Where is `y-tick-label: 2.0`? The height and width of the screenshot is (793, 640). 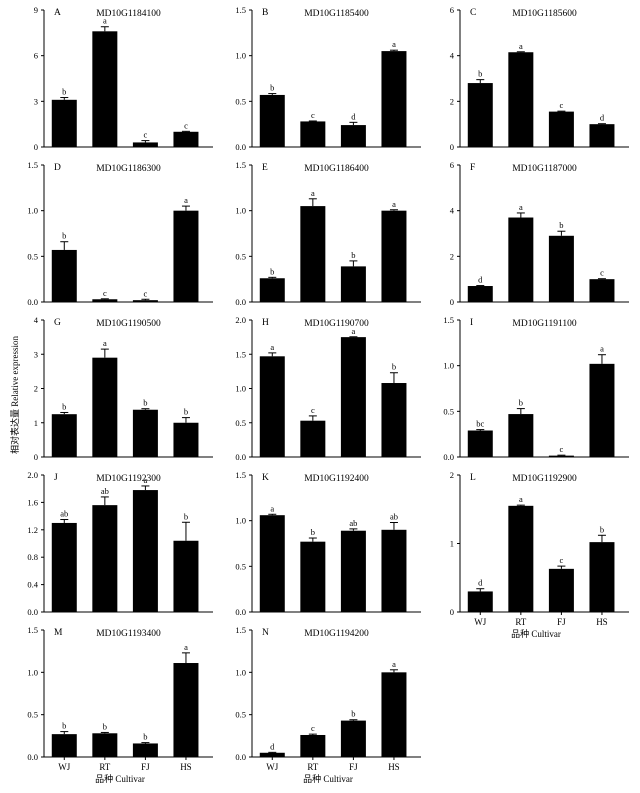 y-tick-label: 2.0 is located at coordinates (32, 475).